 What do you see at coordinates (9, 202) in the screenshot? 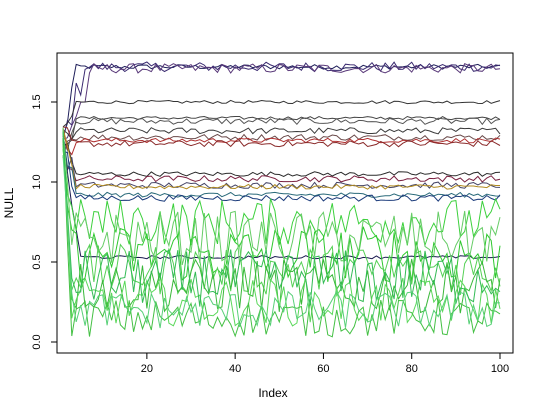
I see `y-axis-label: NULL` at bounding box center [9, 202].